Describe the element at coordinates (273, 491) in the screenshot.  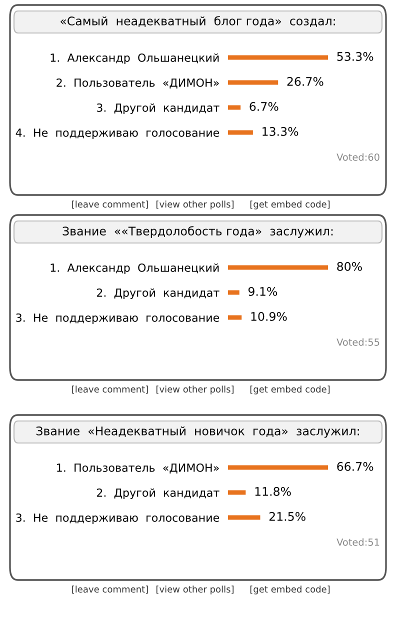
I see `data-label: 11.8%` at that location.